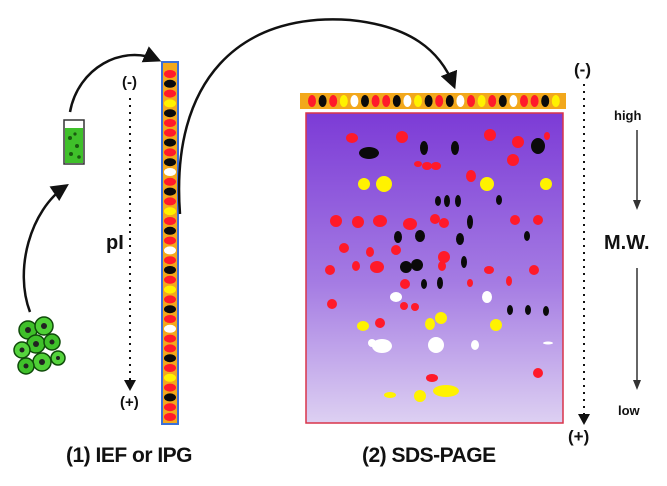  I want to click on cell-sample-icon, so click(39, 345).